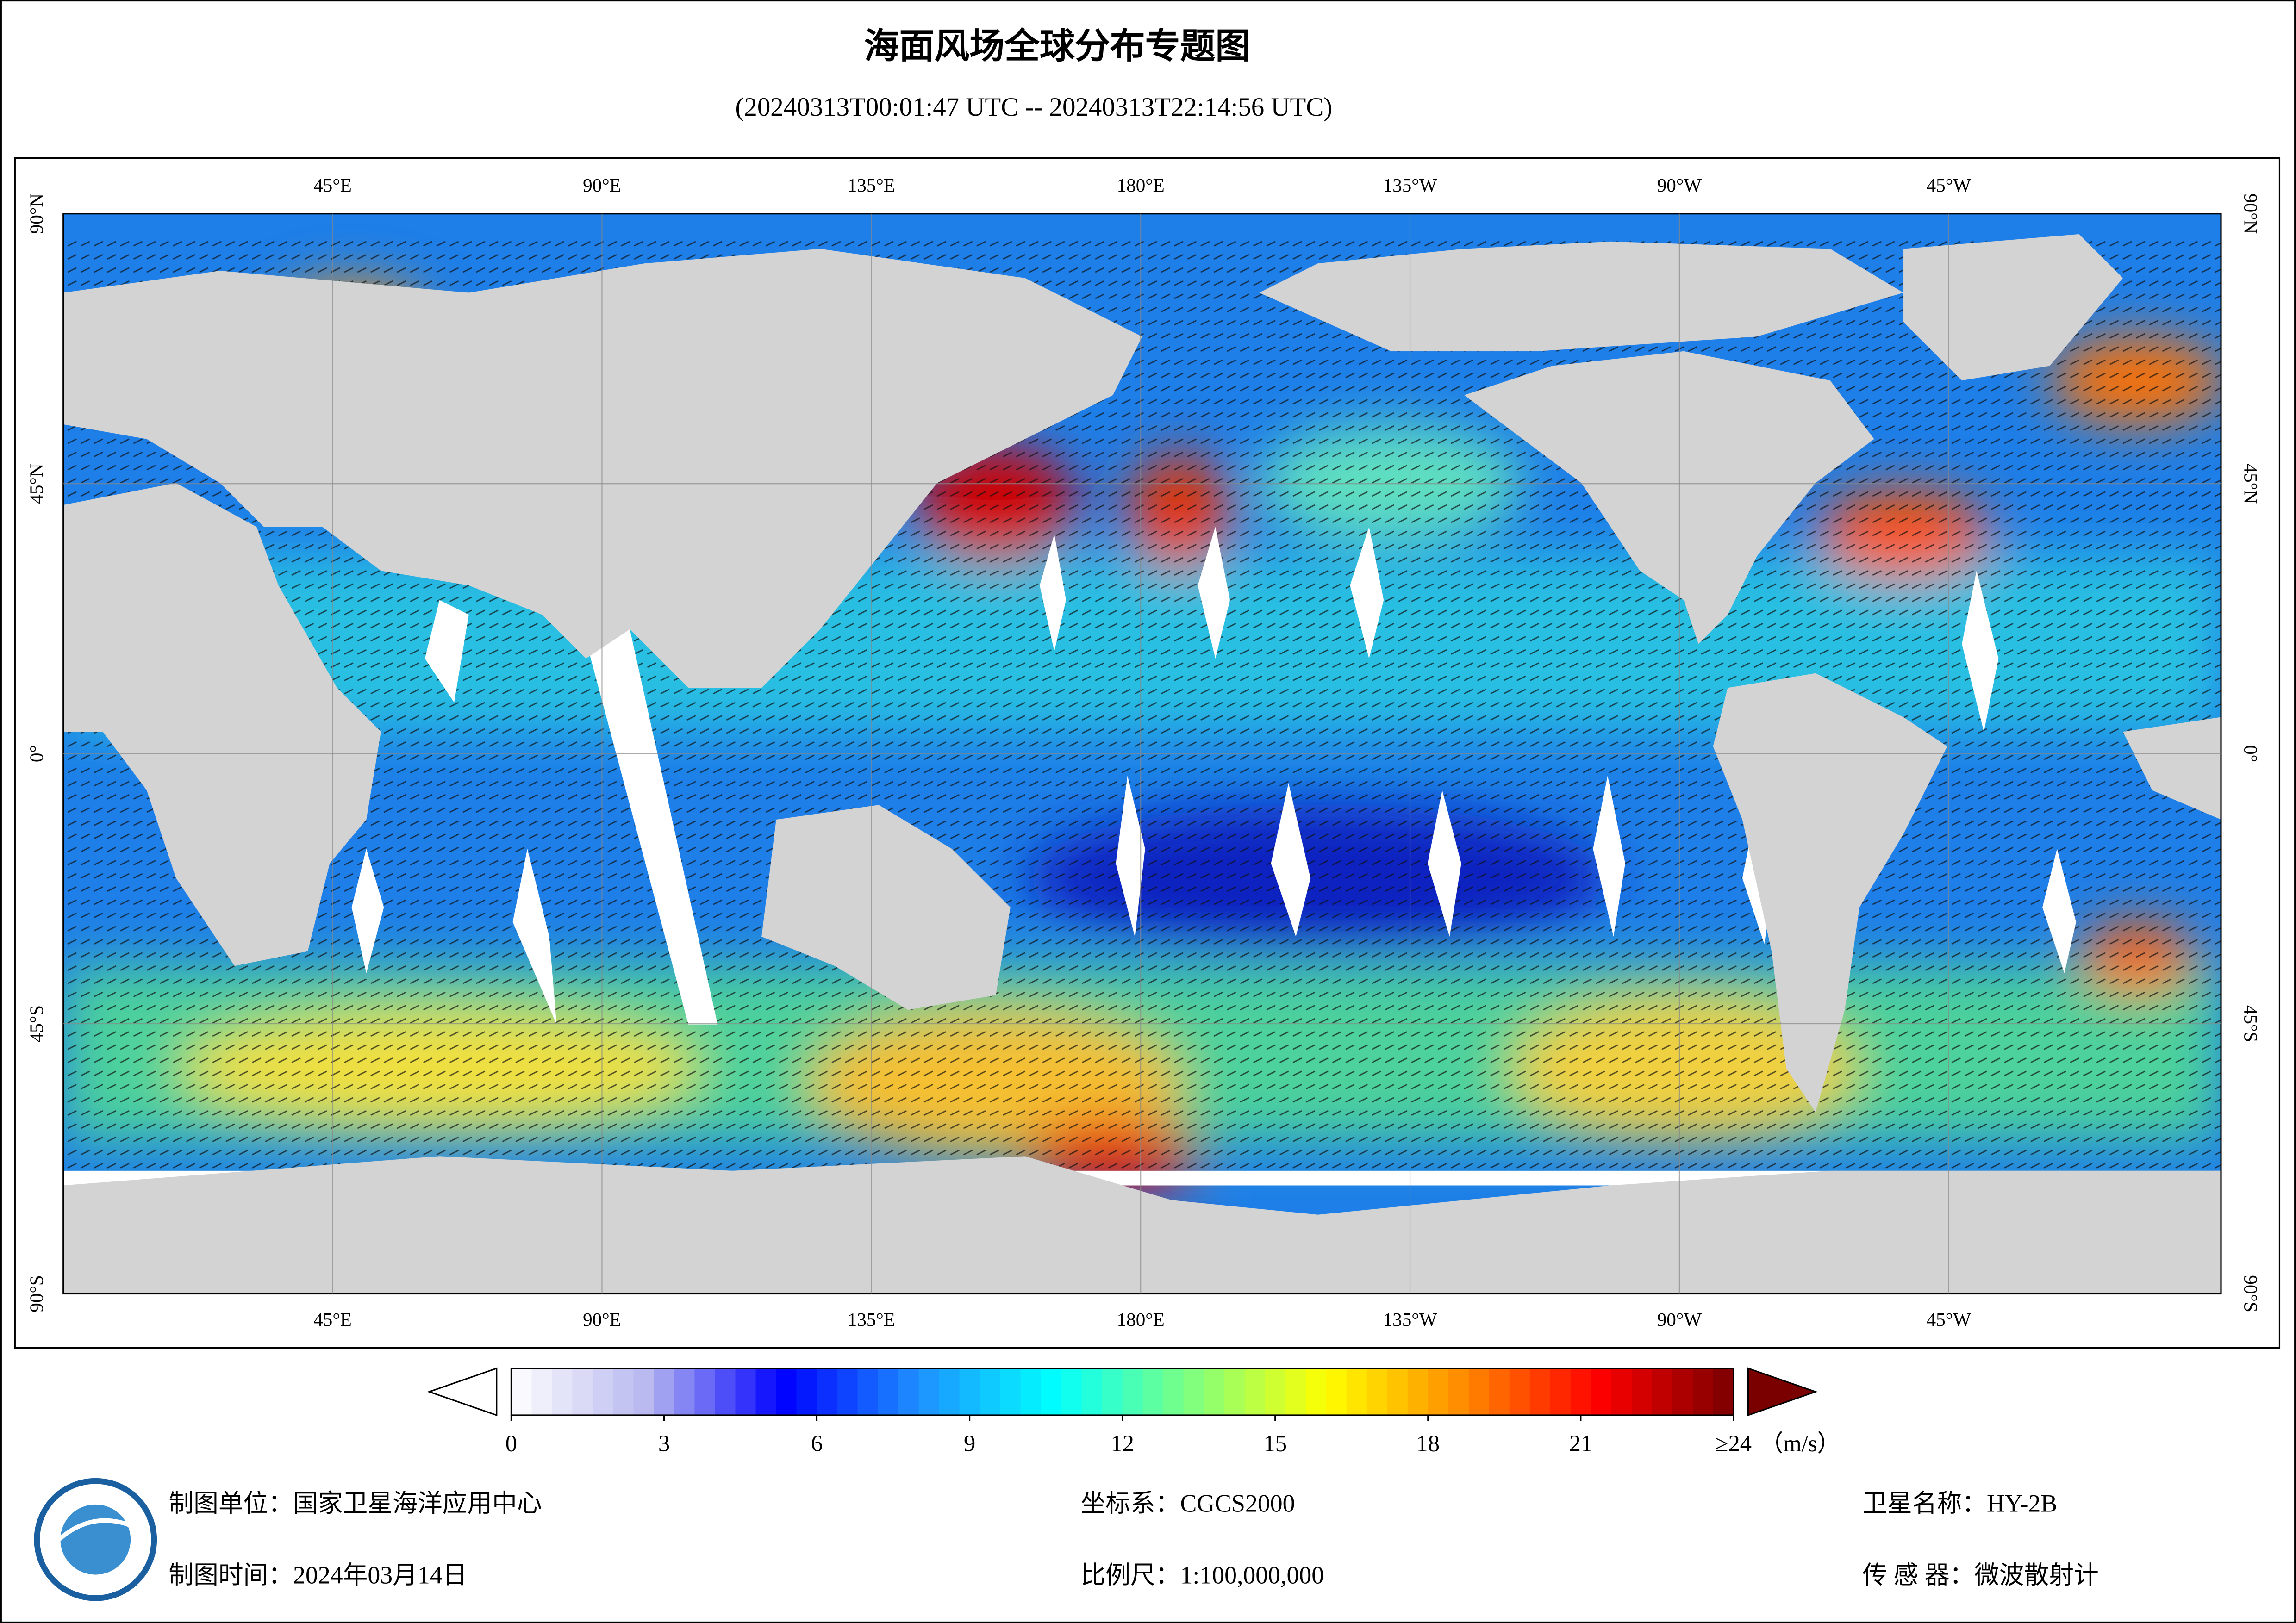 Image resolution: width=2296 pixels, height=1623 pixels. What do you see at coordinates (1980, 1575) in the screenshot?
I see `footer-sensor: 传 感 器：微波散射计` at bounding box center [1980, 1575].